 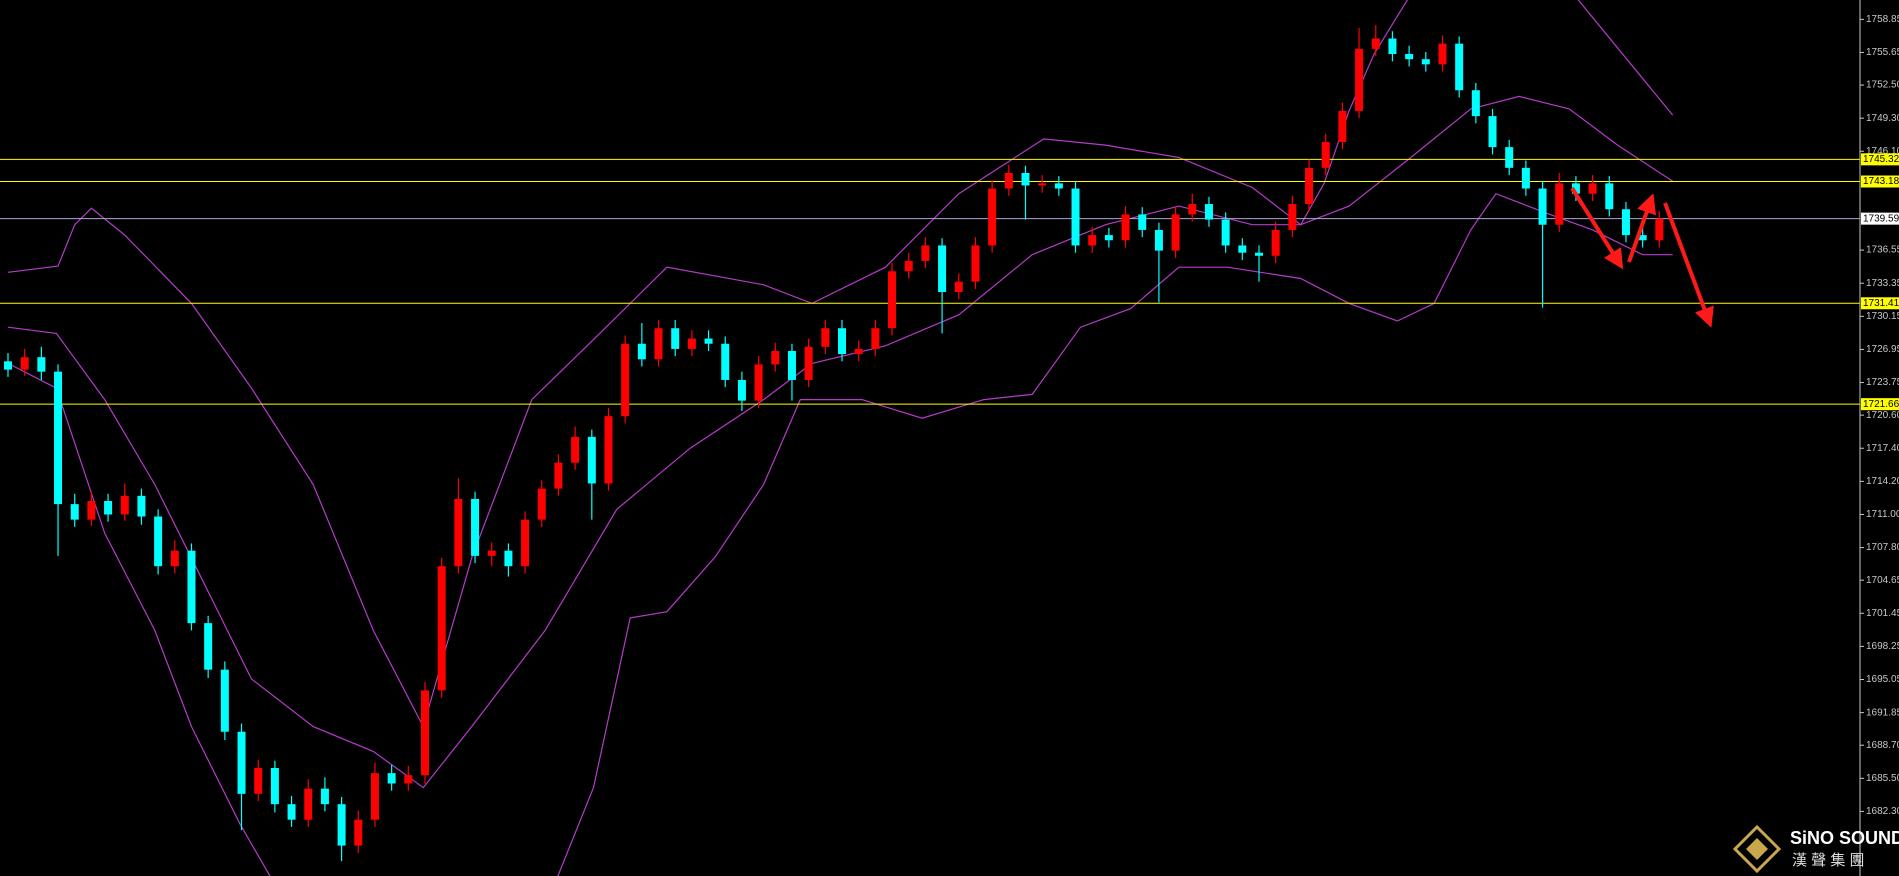 I want to click on y-tick-label: 1691.85, so click(x=1882, y=712).